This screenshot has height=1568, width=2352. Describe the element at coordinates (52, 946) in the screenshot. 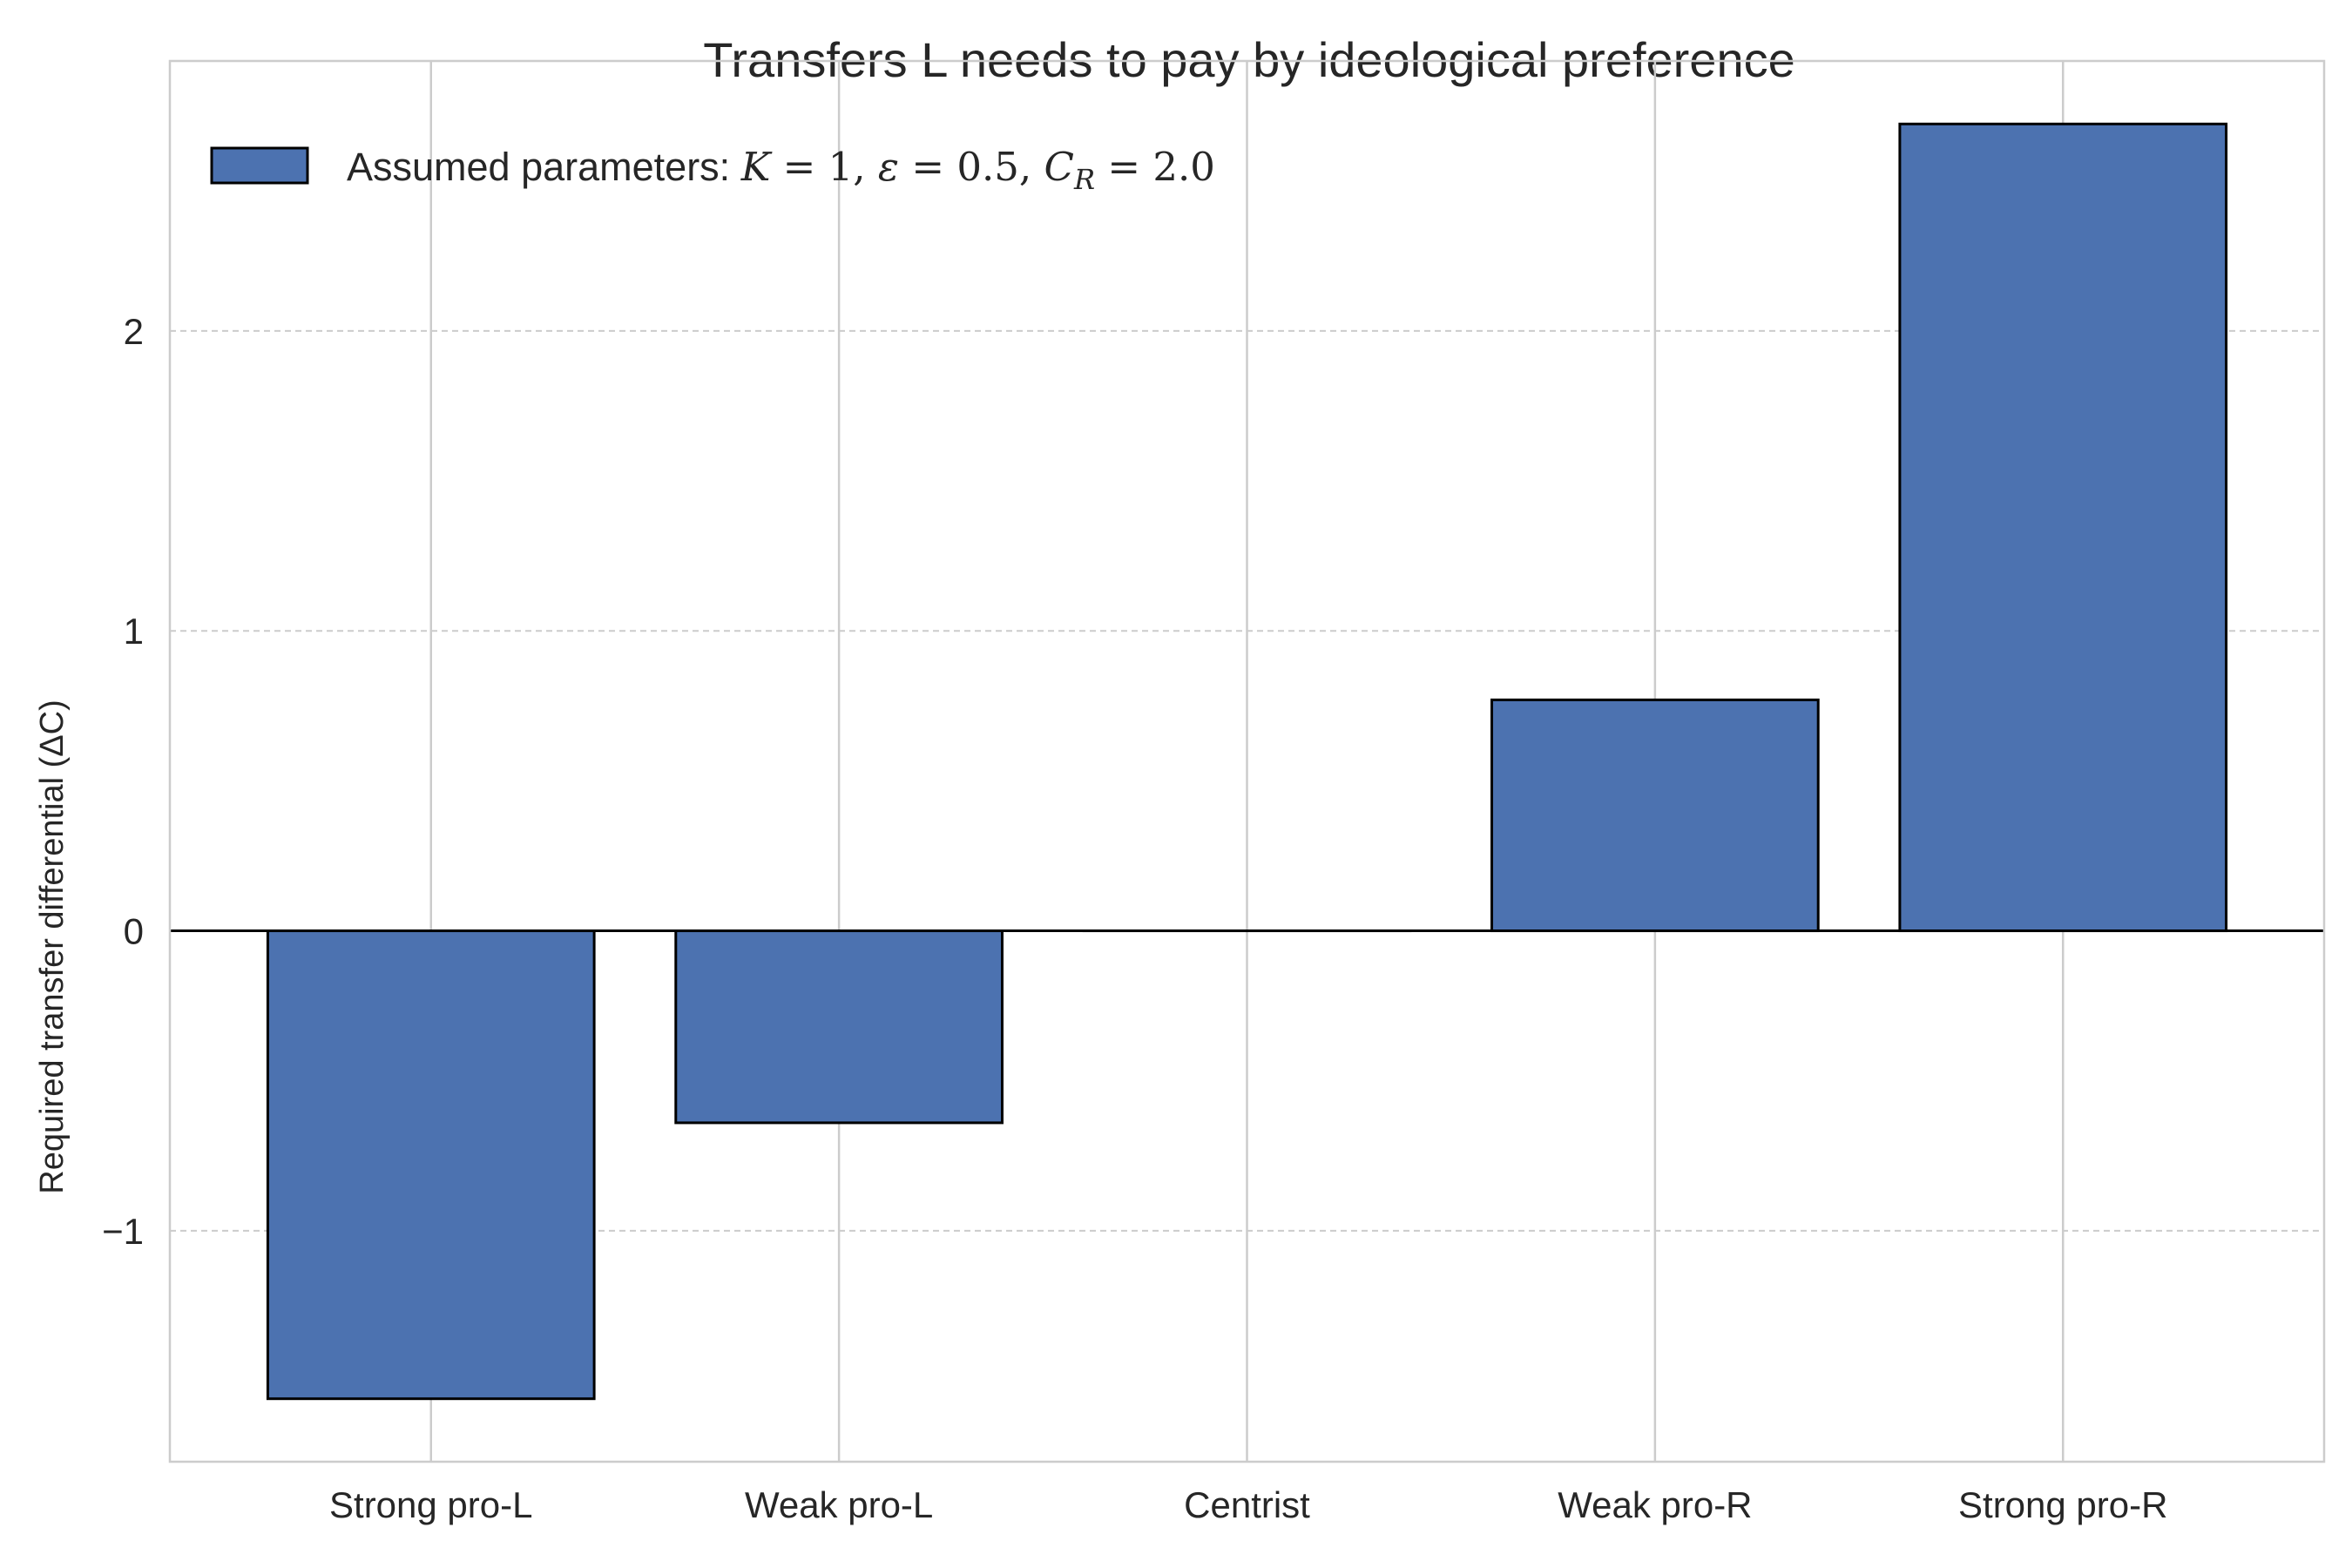

I see `y-axis-label: Required transfer differential (ΔC)` at that location.